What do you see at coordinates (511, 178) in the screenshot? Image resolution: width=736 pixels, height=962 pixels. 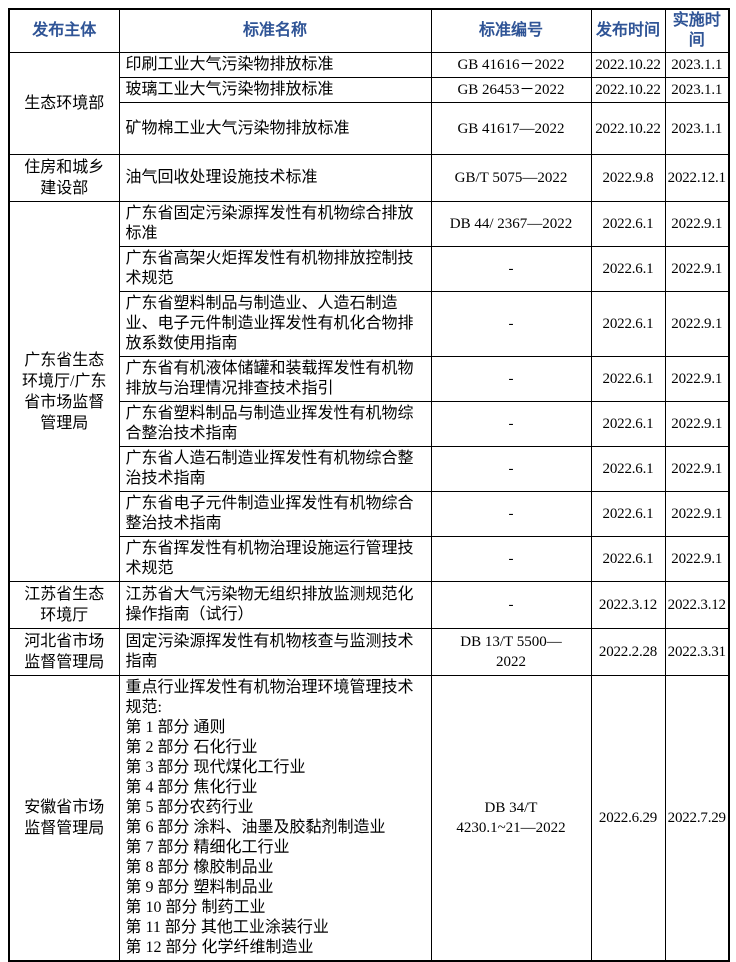 I see `standard-code-cell: GB/T 5075—2022` at bounding box center [511, 178].